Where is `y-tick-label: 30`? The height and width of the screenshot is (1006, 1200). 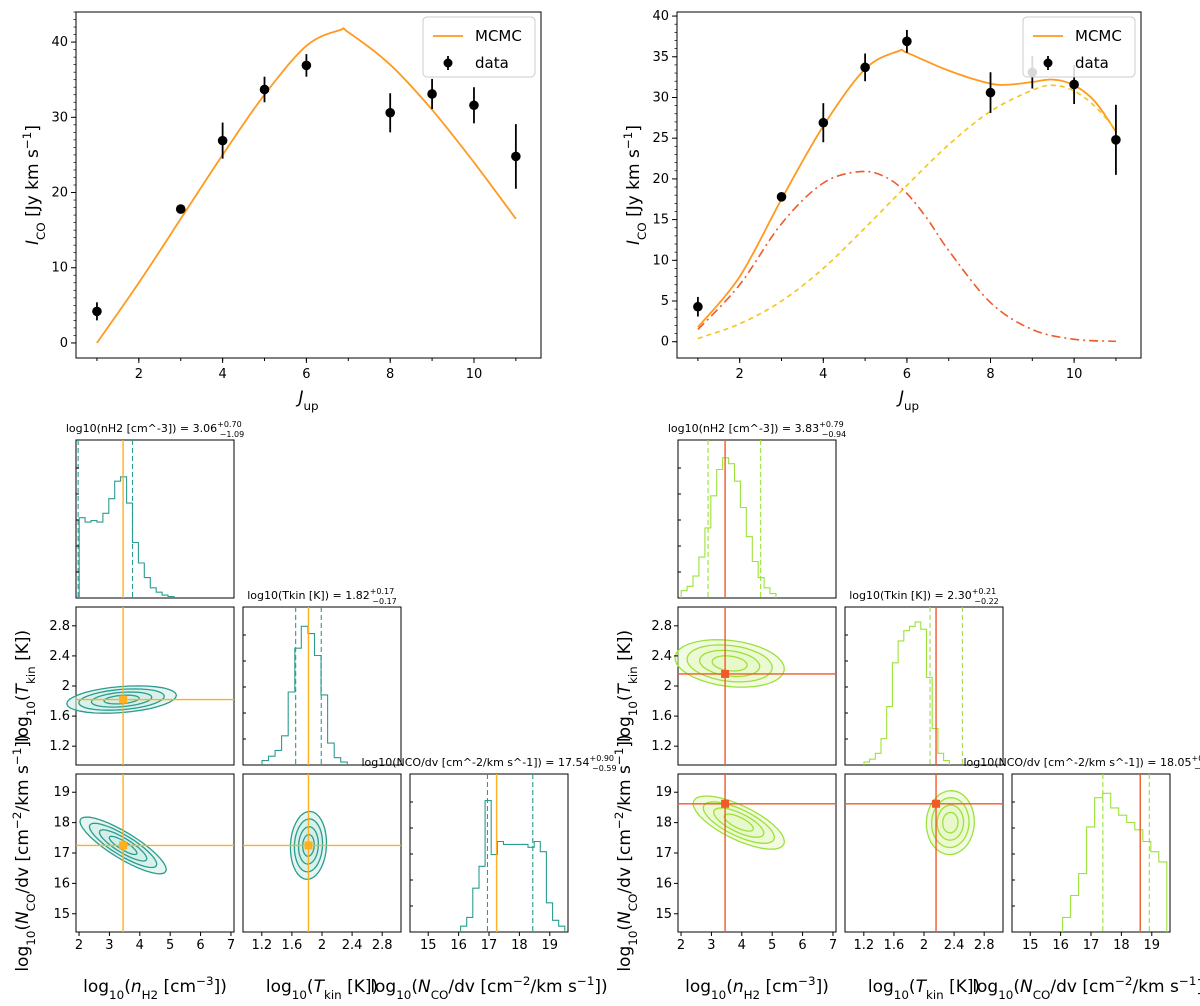
y-tick-label: 30 is located at coordinates (660, 97).